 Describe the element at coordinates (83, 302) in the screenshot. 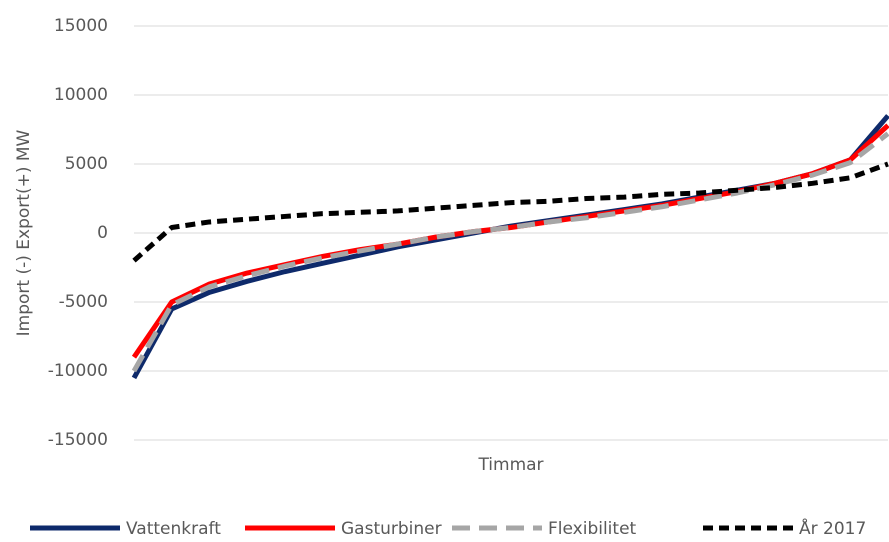

I see `y-tick-label: -5000` at that location.